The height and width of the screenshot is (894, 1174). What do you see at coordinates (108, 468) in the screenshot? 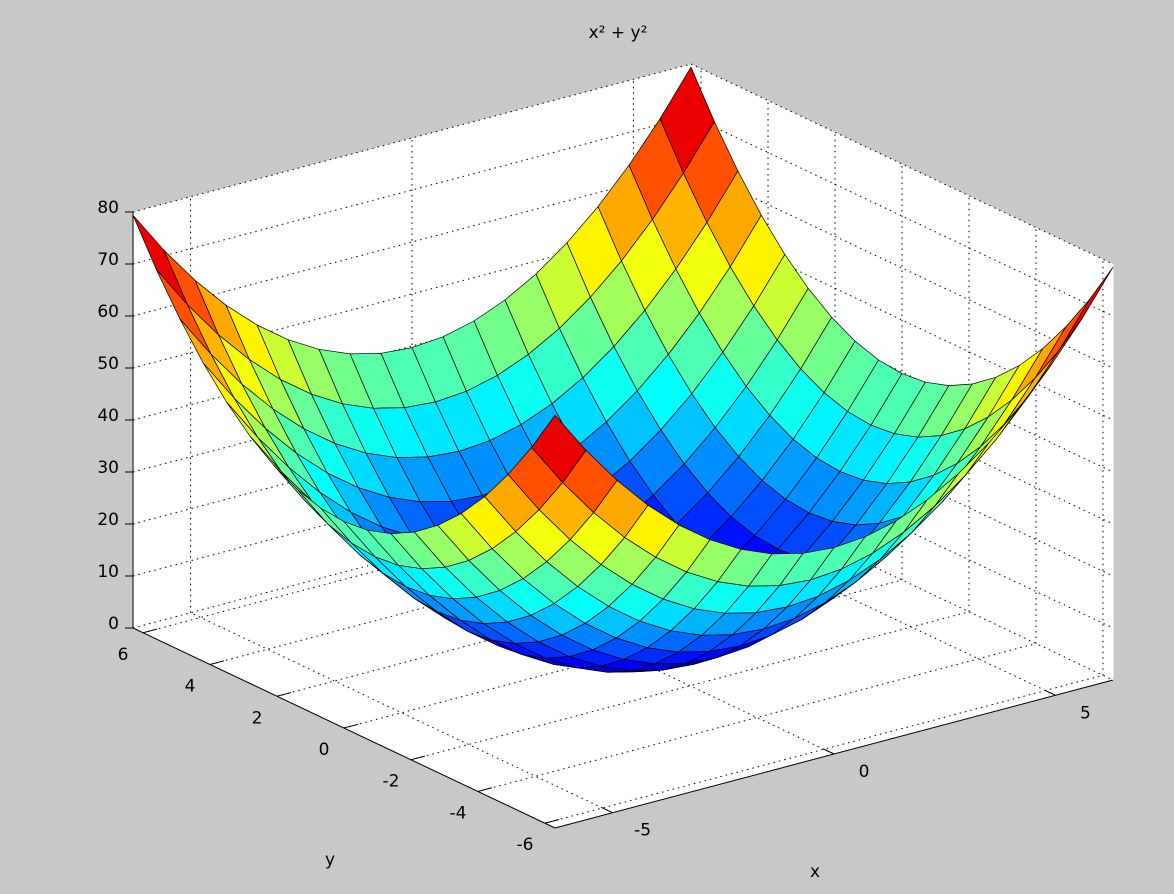
I see `z-tick-label: 30` at bounding box center [108, 468].